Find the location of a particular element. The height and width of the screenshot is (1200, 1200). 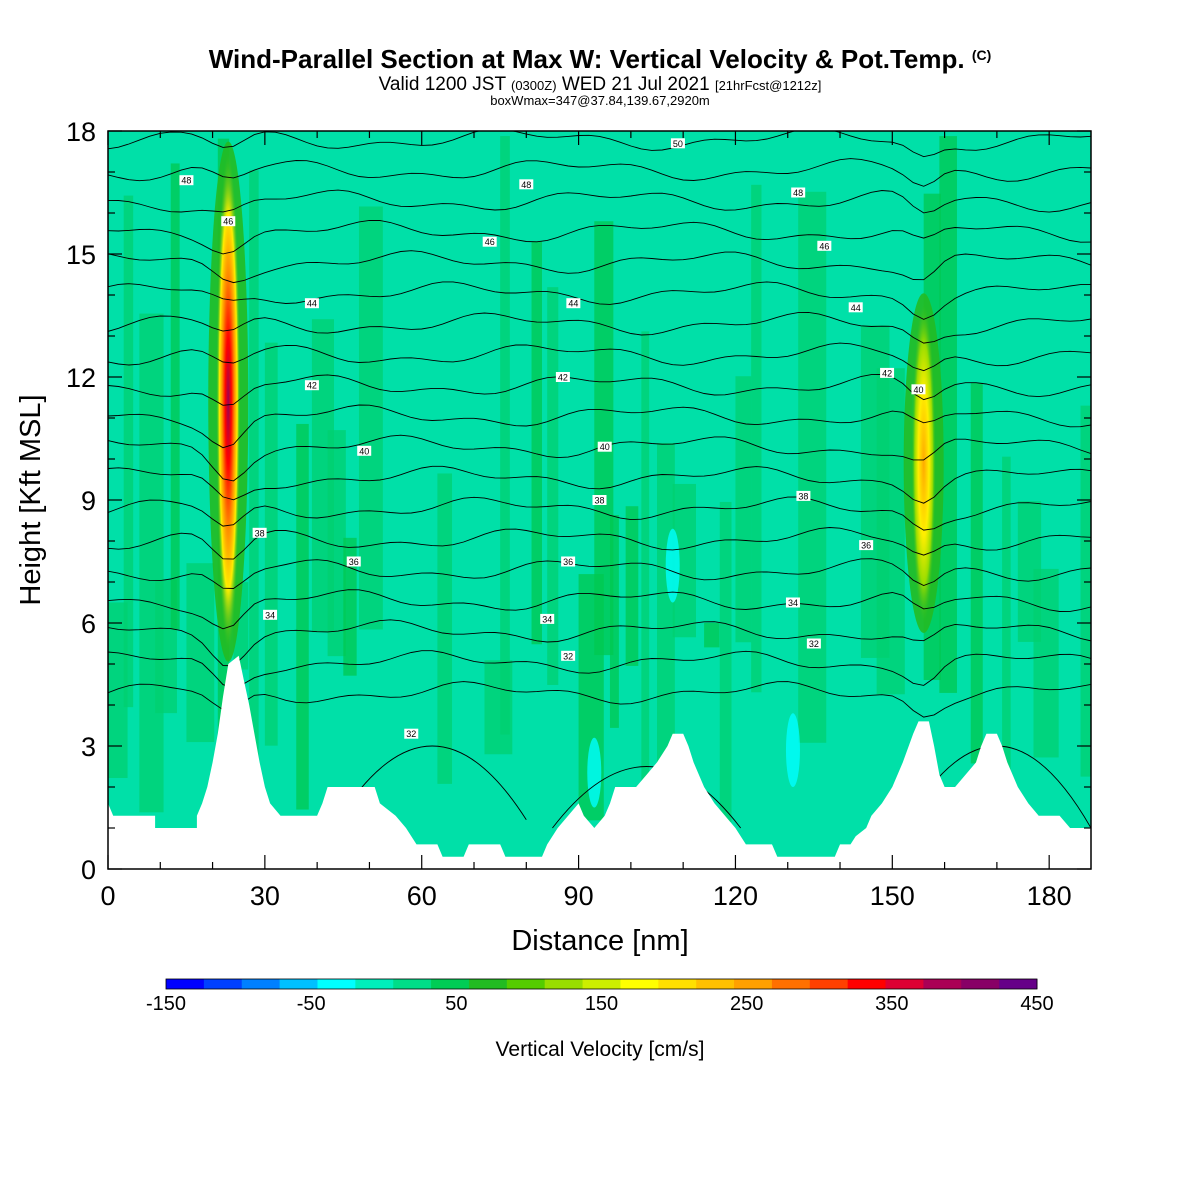

isentrope-label: 48 is located at coordinates (186, 180).